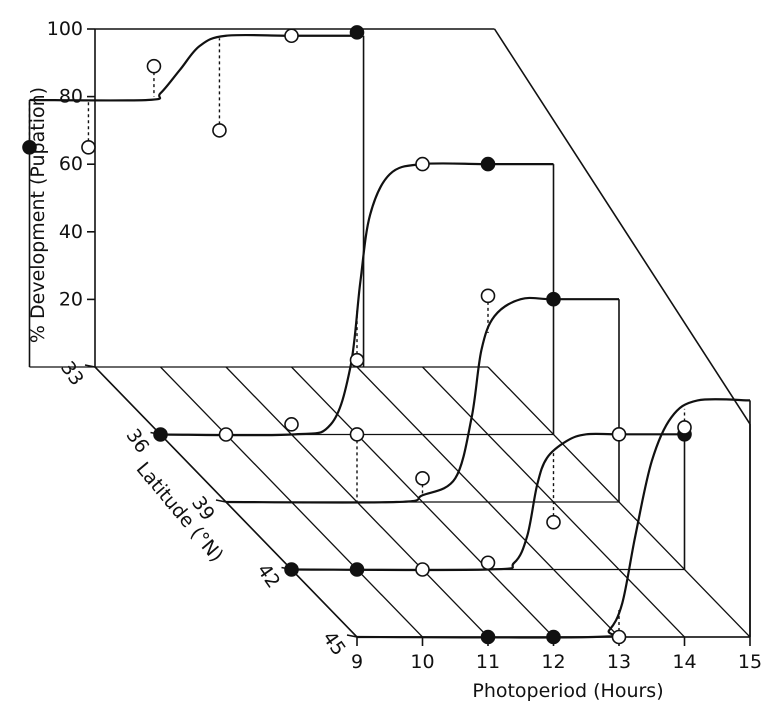 This screenshot has height=705, width=772. I want to click on x-tick-label: 12, so click(553, 662).